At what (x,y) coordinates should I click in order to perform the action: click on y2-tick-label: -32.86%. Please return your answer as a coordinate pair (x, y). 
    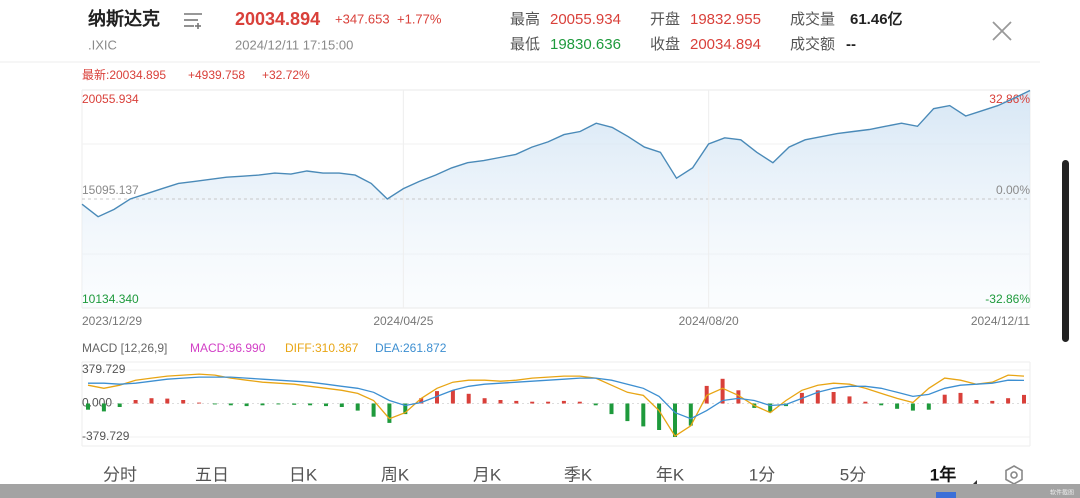
    Looking at the image, I should click on (1007, 299).